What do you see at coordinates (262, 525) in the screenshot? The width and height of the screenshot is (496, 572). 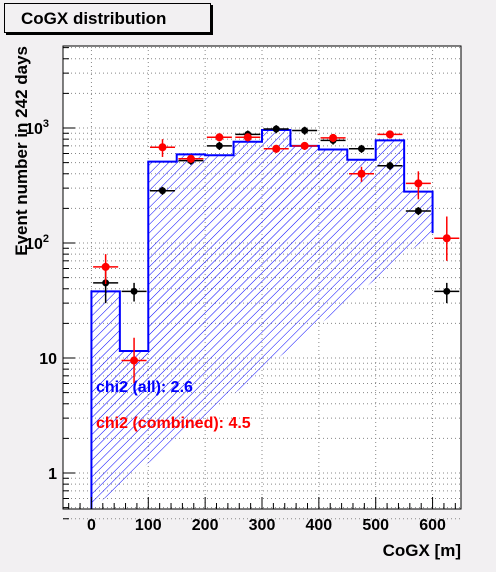 I see `x-tick-label: 300` at bounding box center [262, 525].